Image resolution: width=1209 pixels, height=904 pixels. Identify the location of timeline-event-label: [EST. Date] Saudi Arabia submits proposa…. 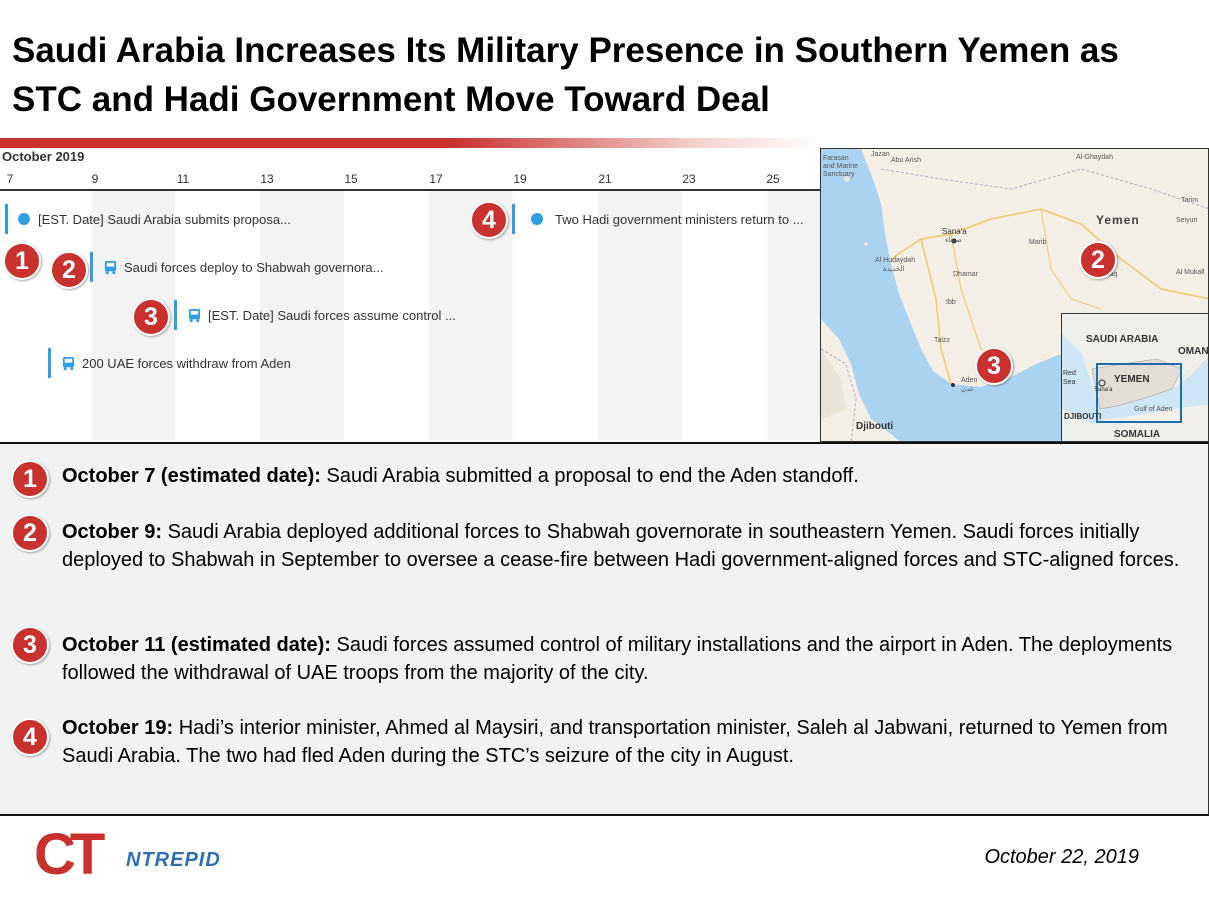
(164, 219).